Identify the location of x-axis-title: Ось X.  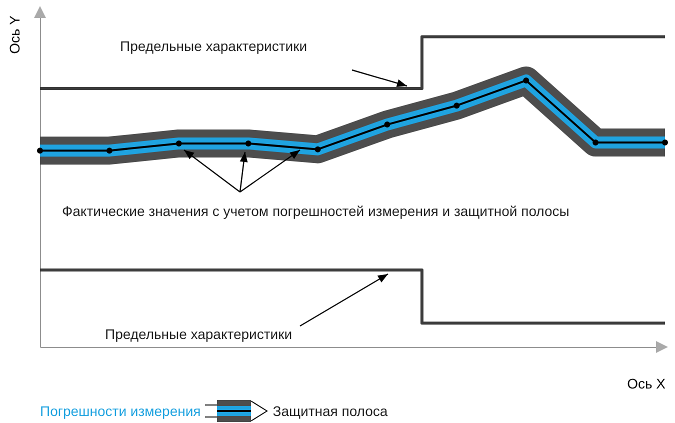
(646, 384).